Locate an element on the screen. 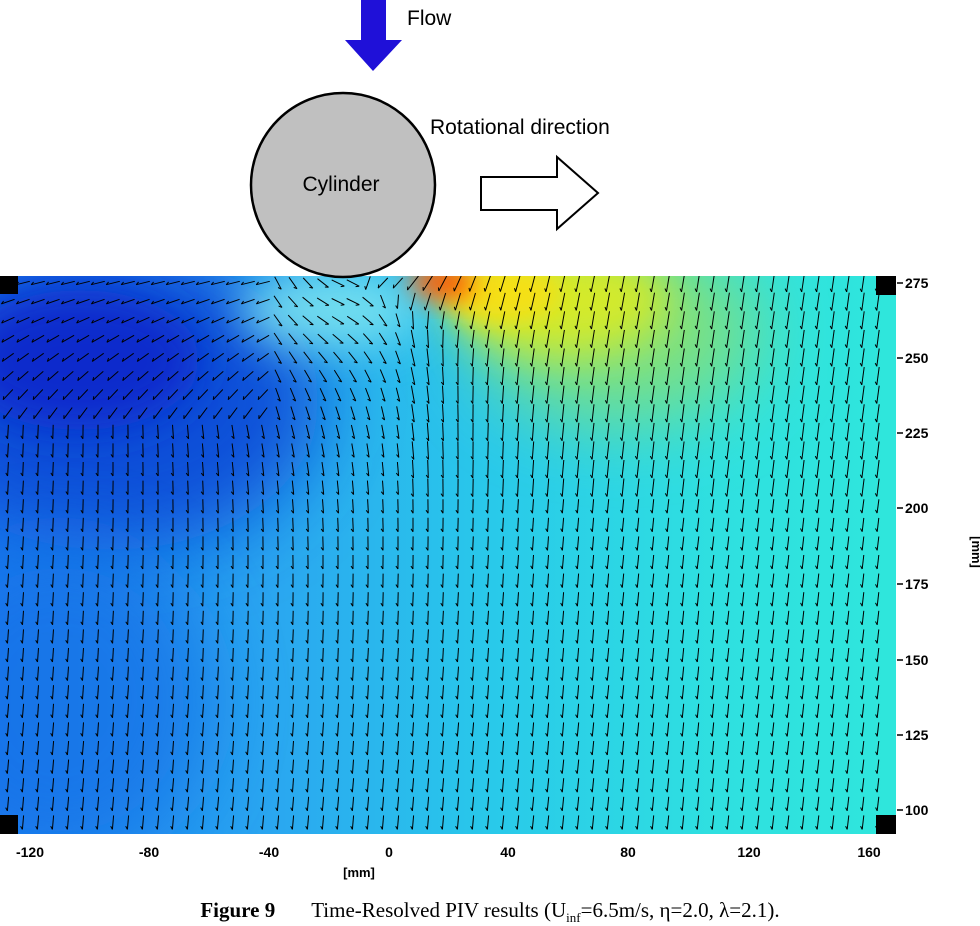 This screenshot has width=980, height=926. y-tick-label: 250 is located at coordinates (917, 358).